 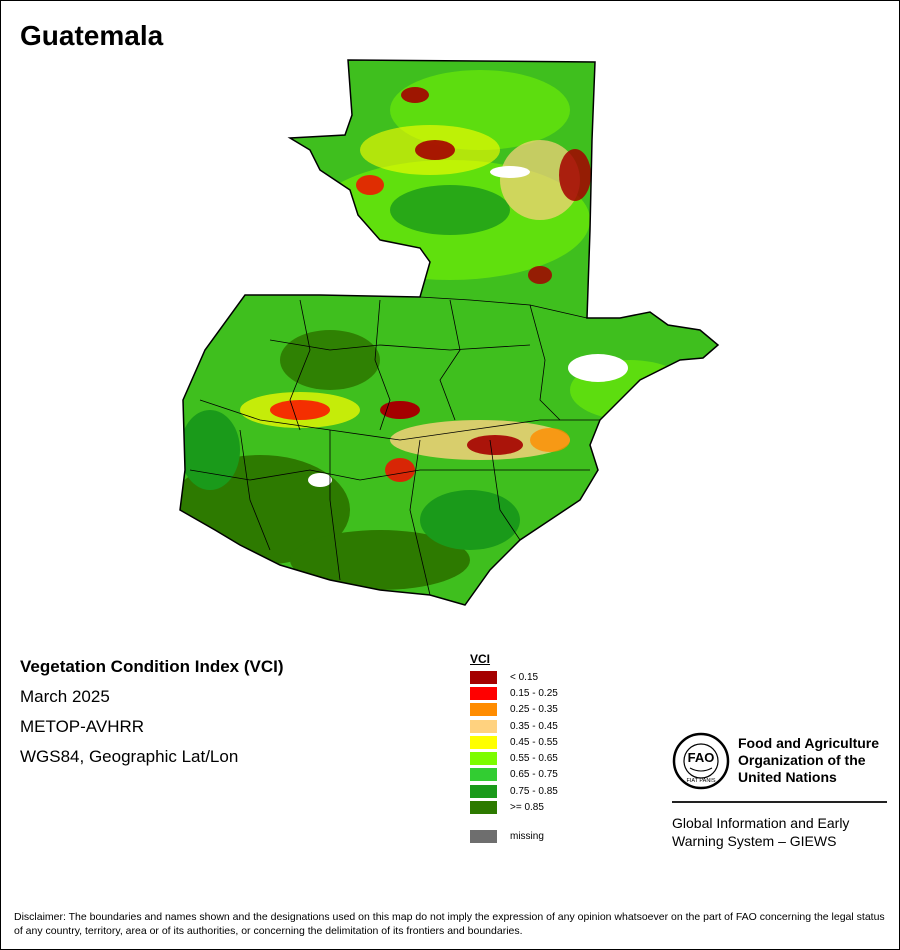 What do you see at coordinates (65, 696) in the screenshot?
I see `period: March 2025` at bounding box center [65, 696].